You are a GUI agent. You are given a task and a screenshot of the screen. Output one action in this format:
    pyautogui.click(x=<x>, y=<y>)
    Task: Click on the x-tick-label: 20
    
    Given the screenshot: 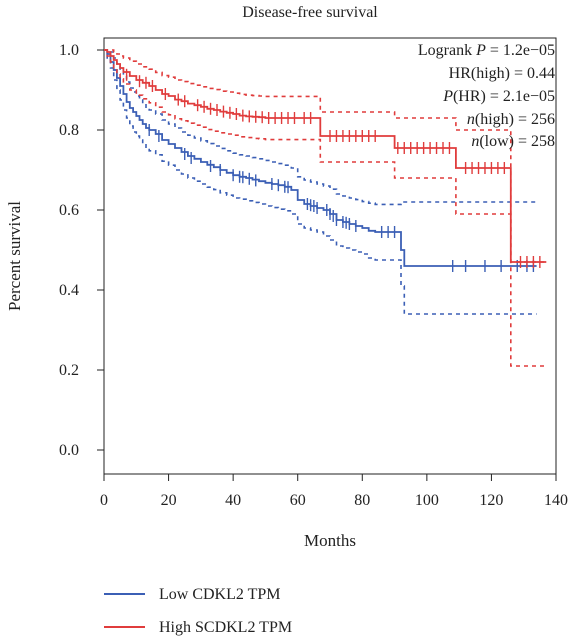 What is the action you would take?
    pyautogui.click(x=169, y=500)
    